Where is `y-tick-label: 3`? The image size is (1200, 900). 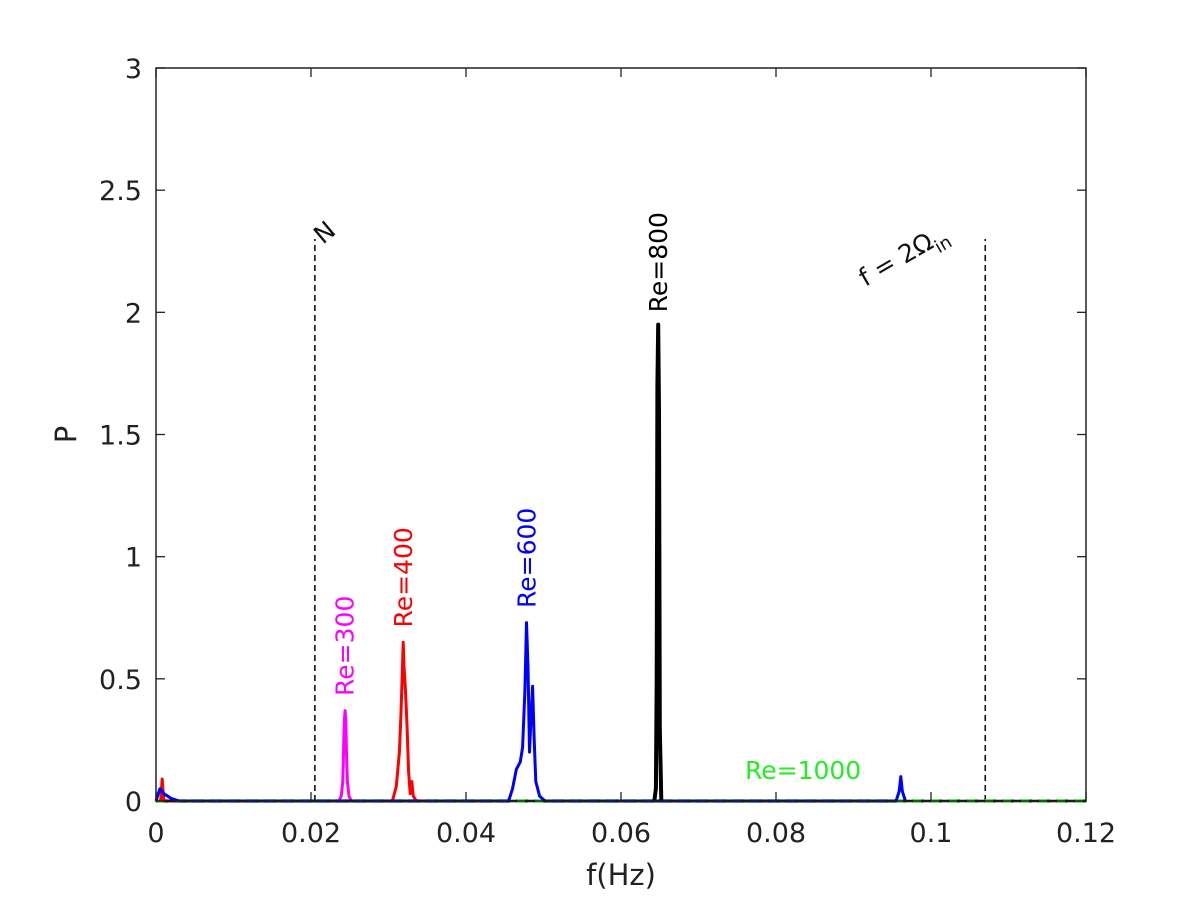 y-tick-label: 3 is located at coordinates (133, 69).